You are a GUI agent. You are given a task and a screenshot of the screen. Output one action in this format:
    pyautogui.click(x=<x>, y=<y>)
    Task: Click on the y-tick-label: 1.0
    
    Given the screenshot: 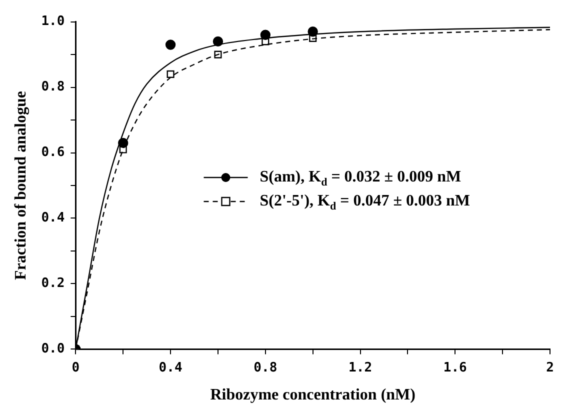 What is the action you would take?
    pyautogui.click(x=53, y=22)
    